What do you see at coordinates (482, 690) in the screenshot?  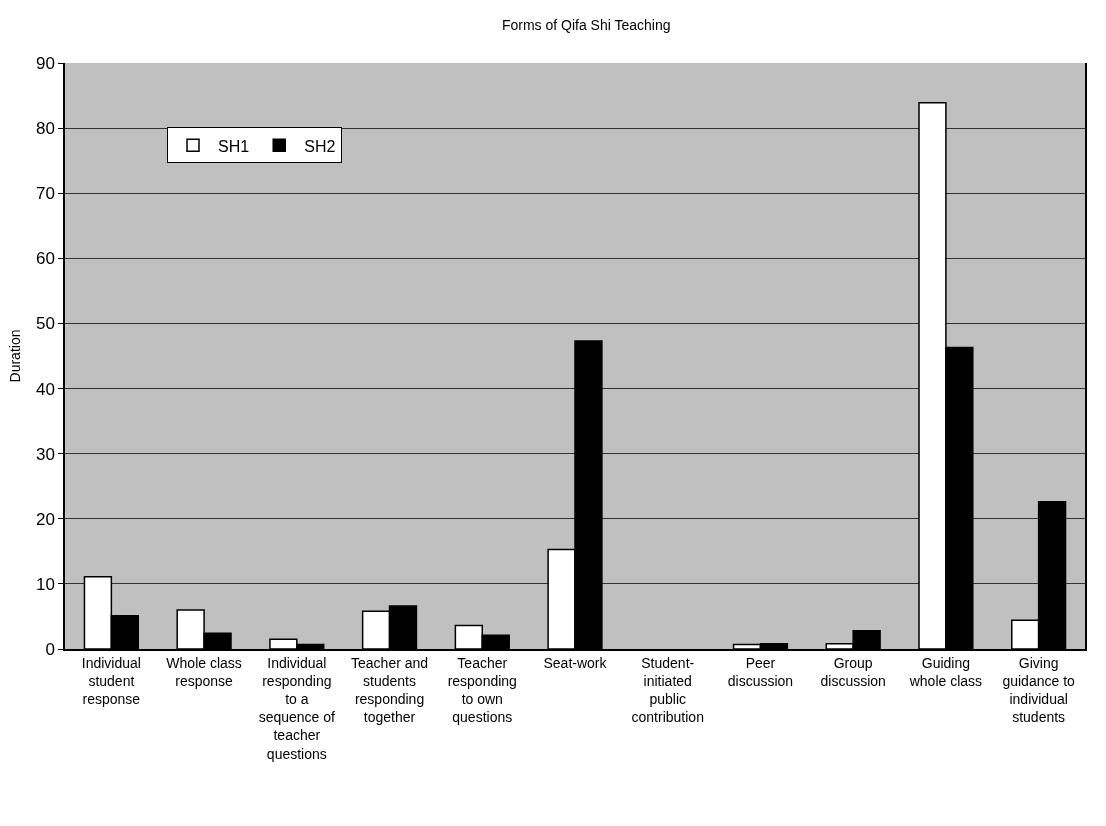 I see `x-tick-label: Teacher responding to own questions` at bounding box center [482, 690].